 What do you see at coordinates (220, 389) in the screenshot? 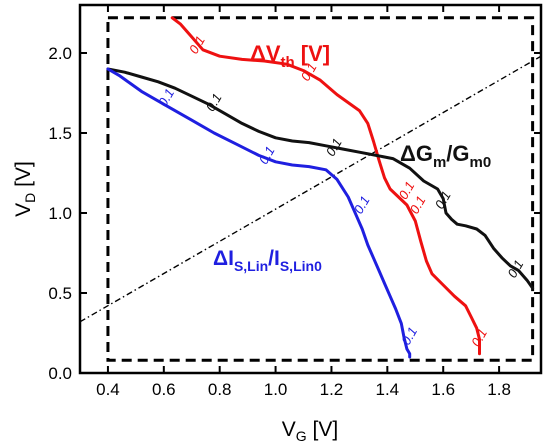
I see `x-tick-label: 0.8` at bounding box center [220, 389].